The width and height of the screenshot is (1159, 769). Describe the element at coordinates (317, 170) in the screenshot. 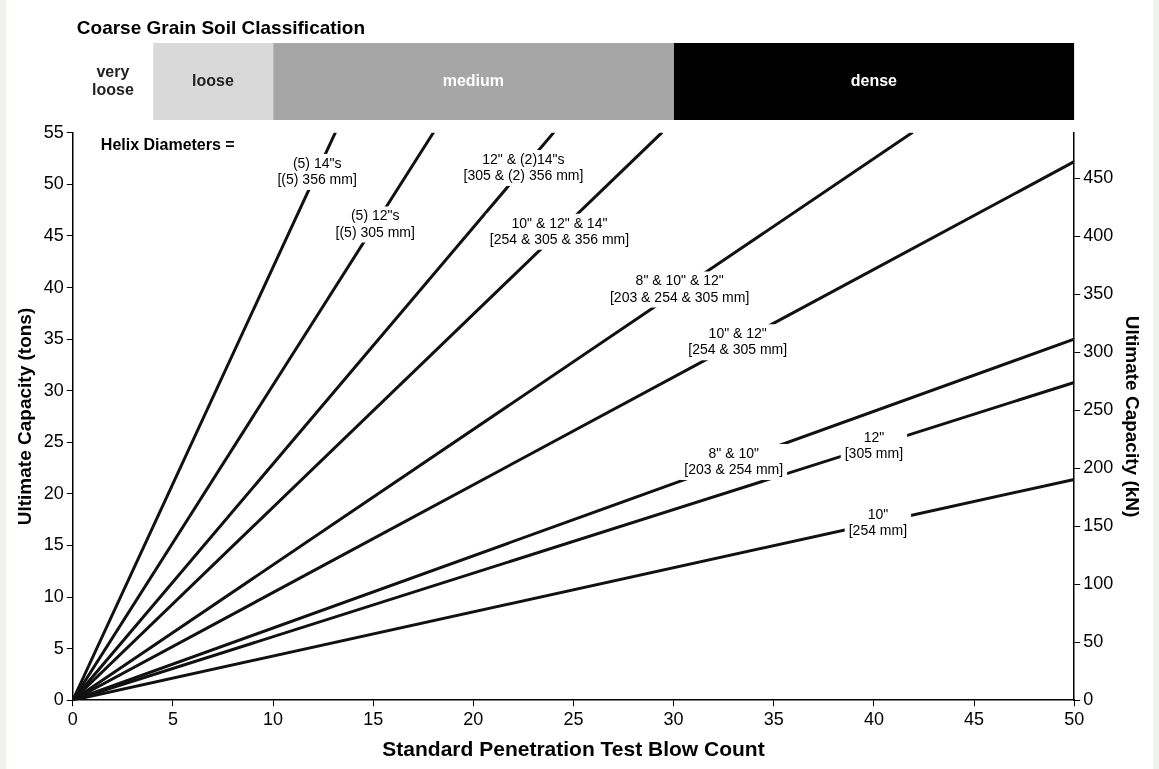

I see `annotation: (5) 14"s [(5) 356 mm]` at that location.